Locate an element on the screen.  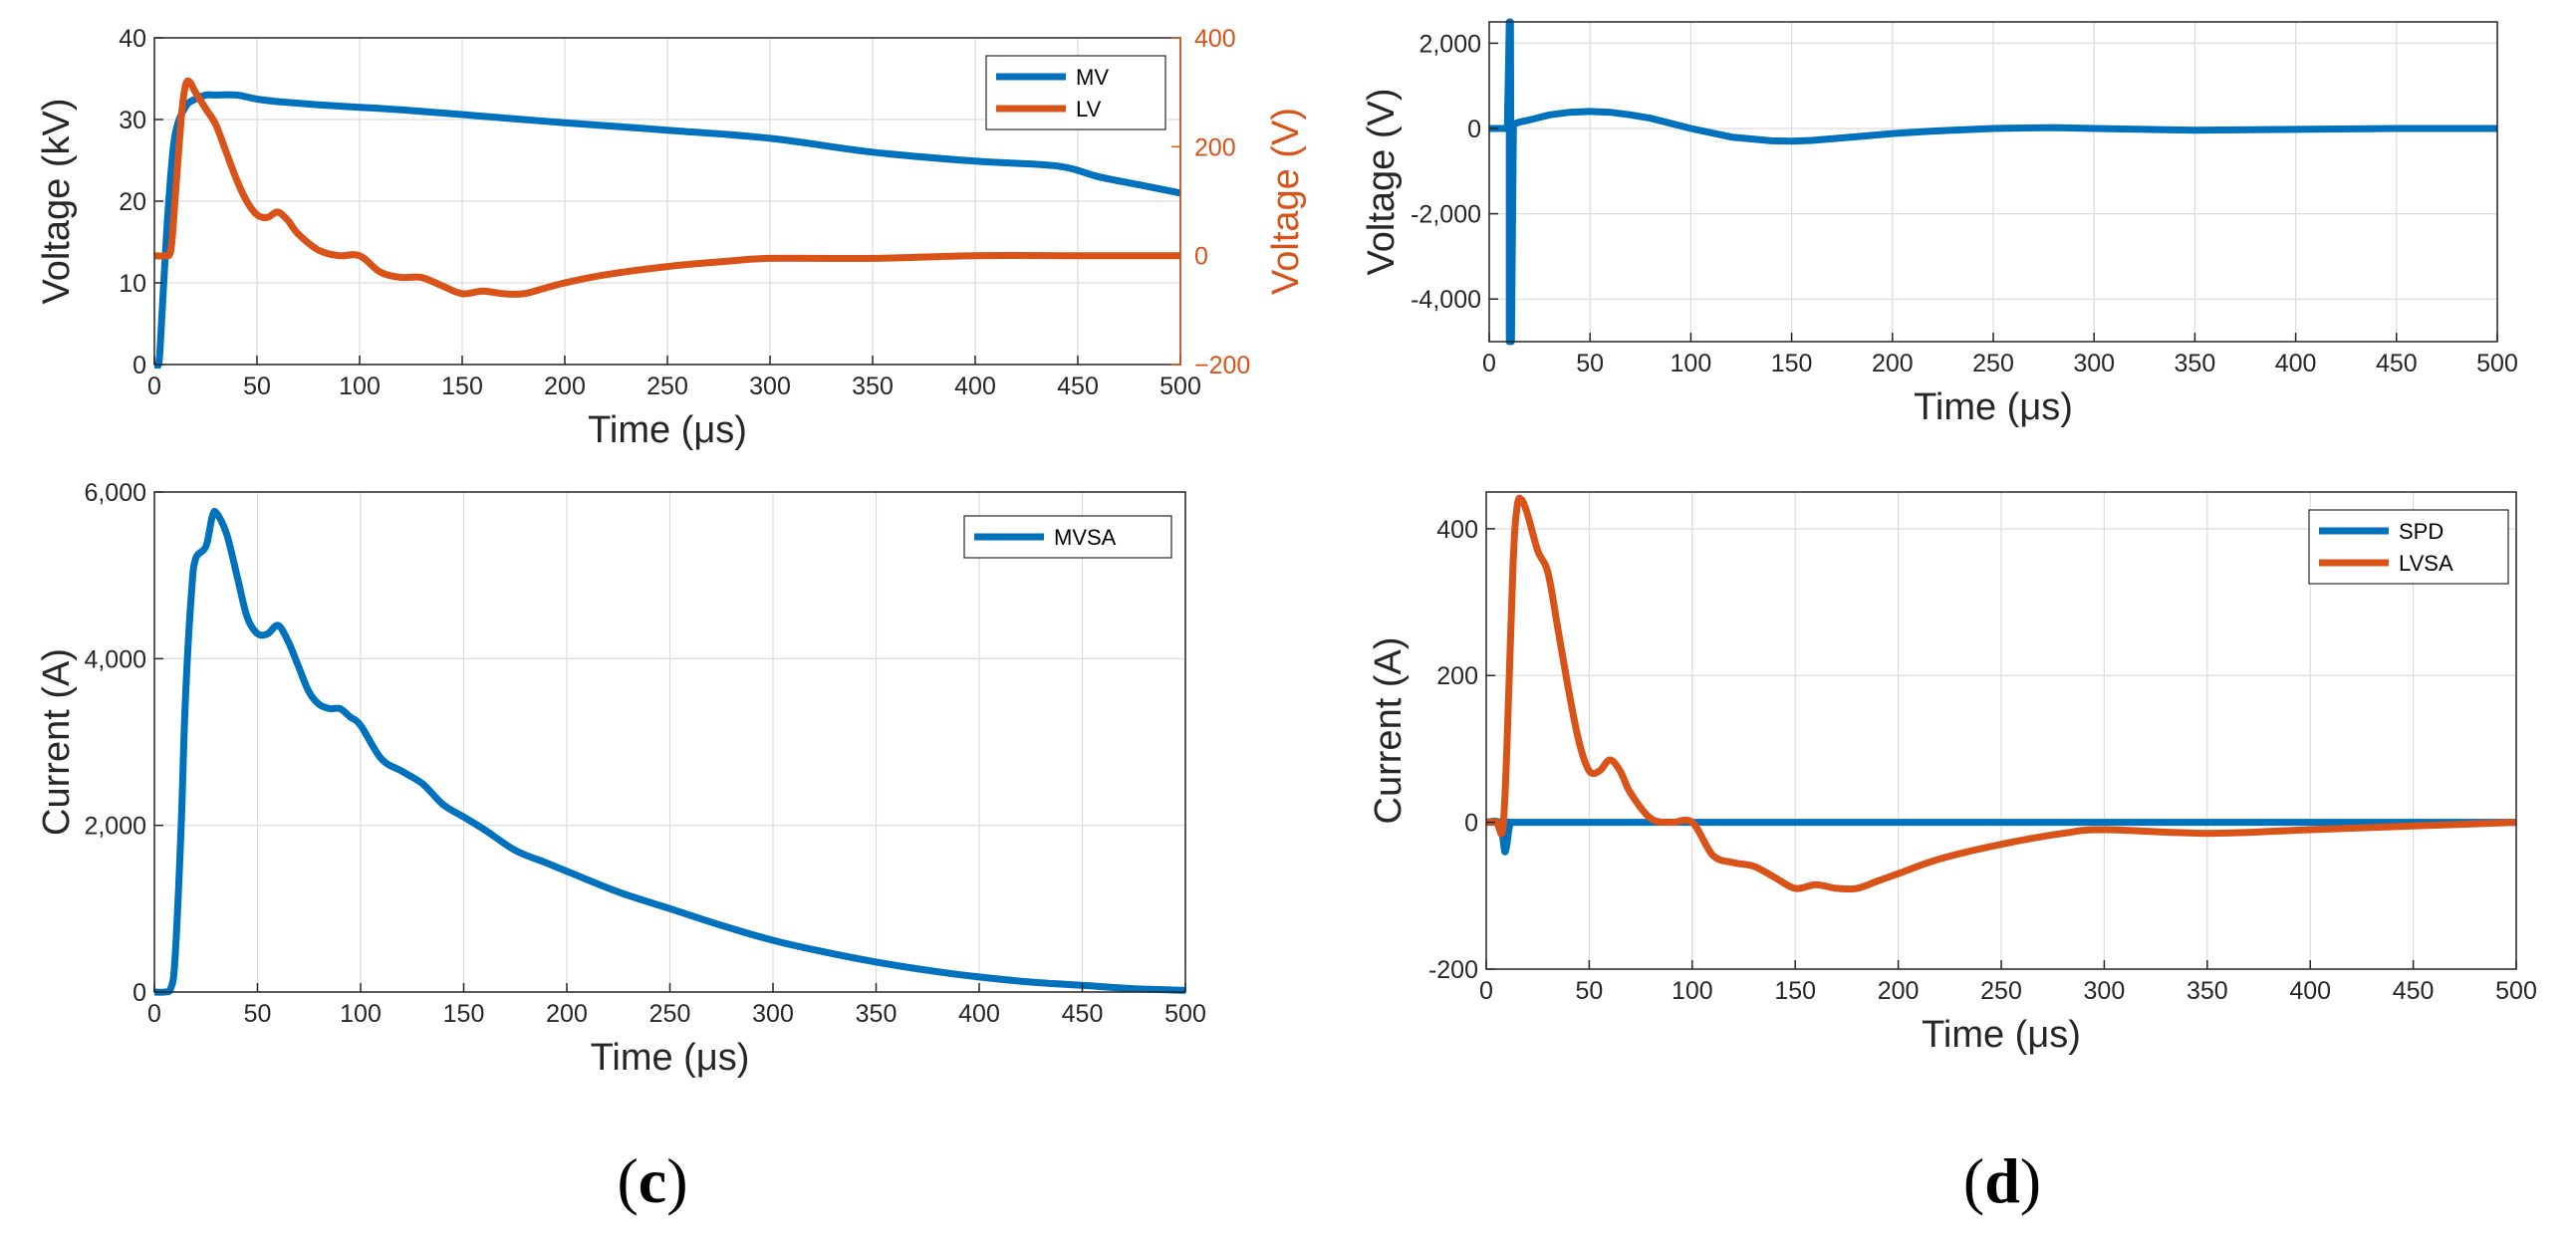
legend: MV LV is located at coordinates (1075, 92).